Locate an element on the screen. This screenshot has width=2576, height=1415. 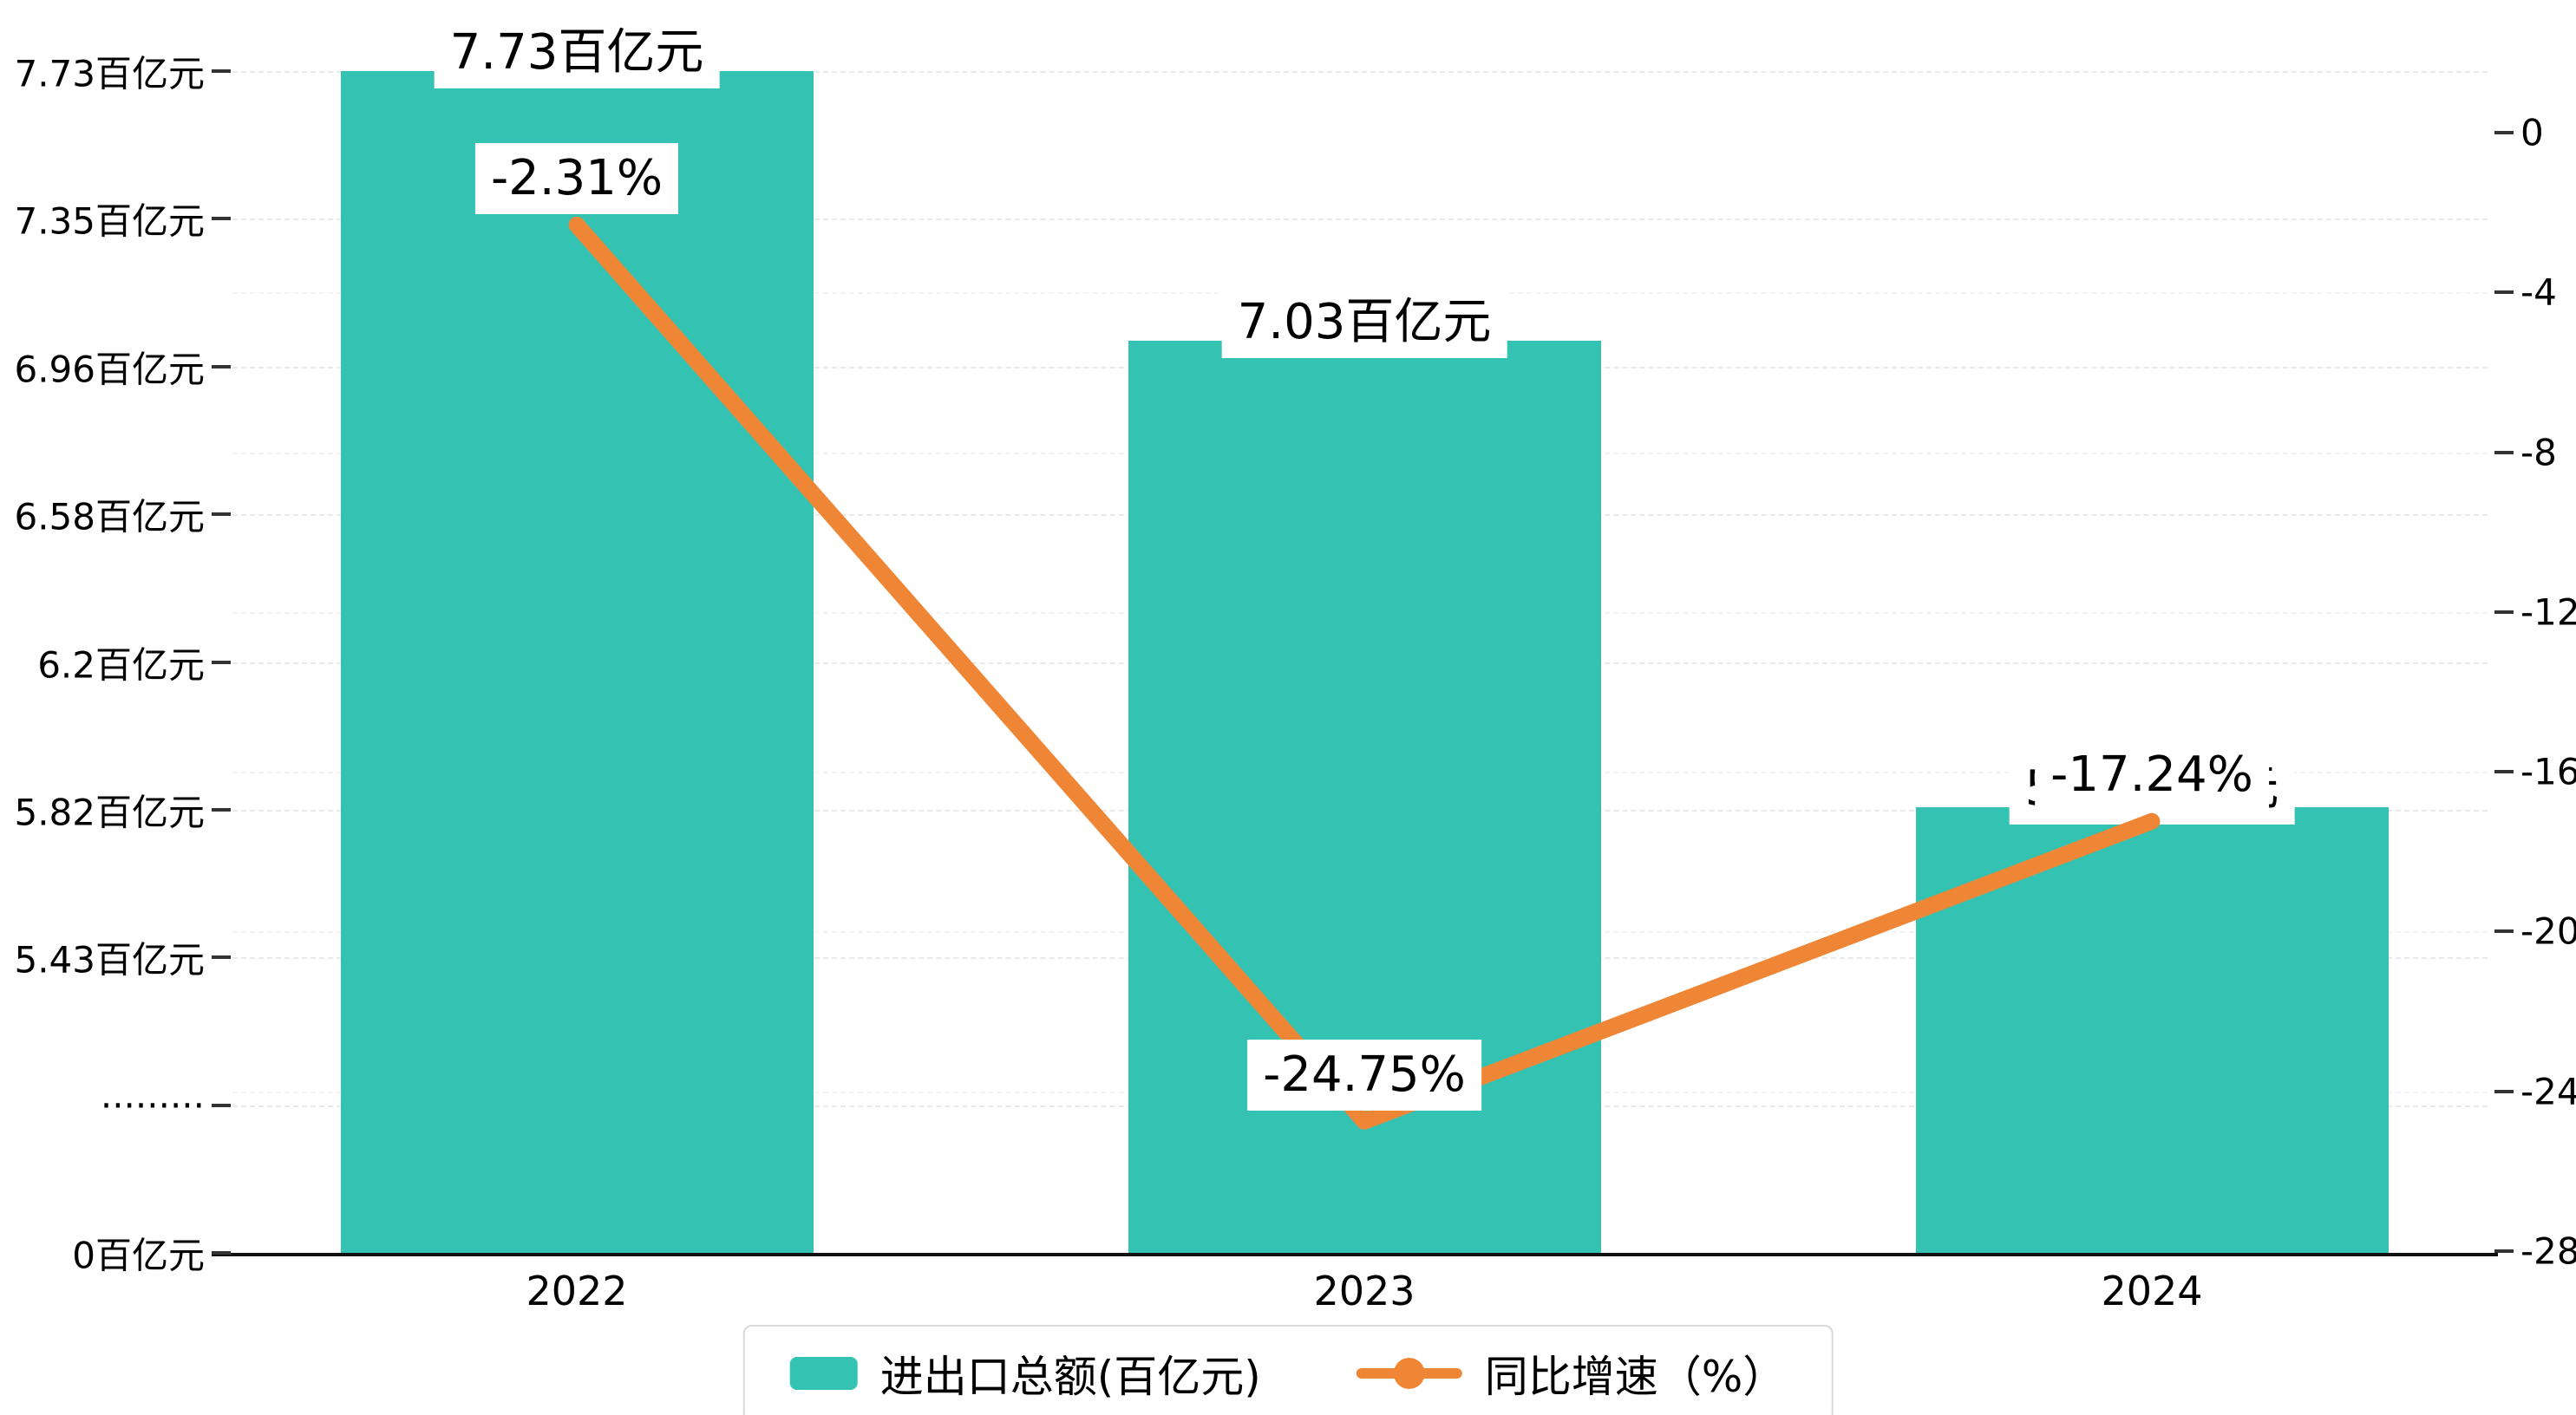
bar-series-swatch-icon is located at coordinates (823, 1373).